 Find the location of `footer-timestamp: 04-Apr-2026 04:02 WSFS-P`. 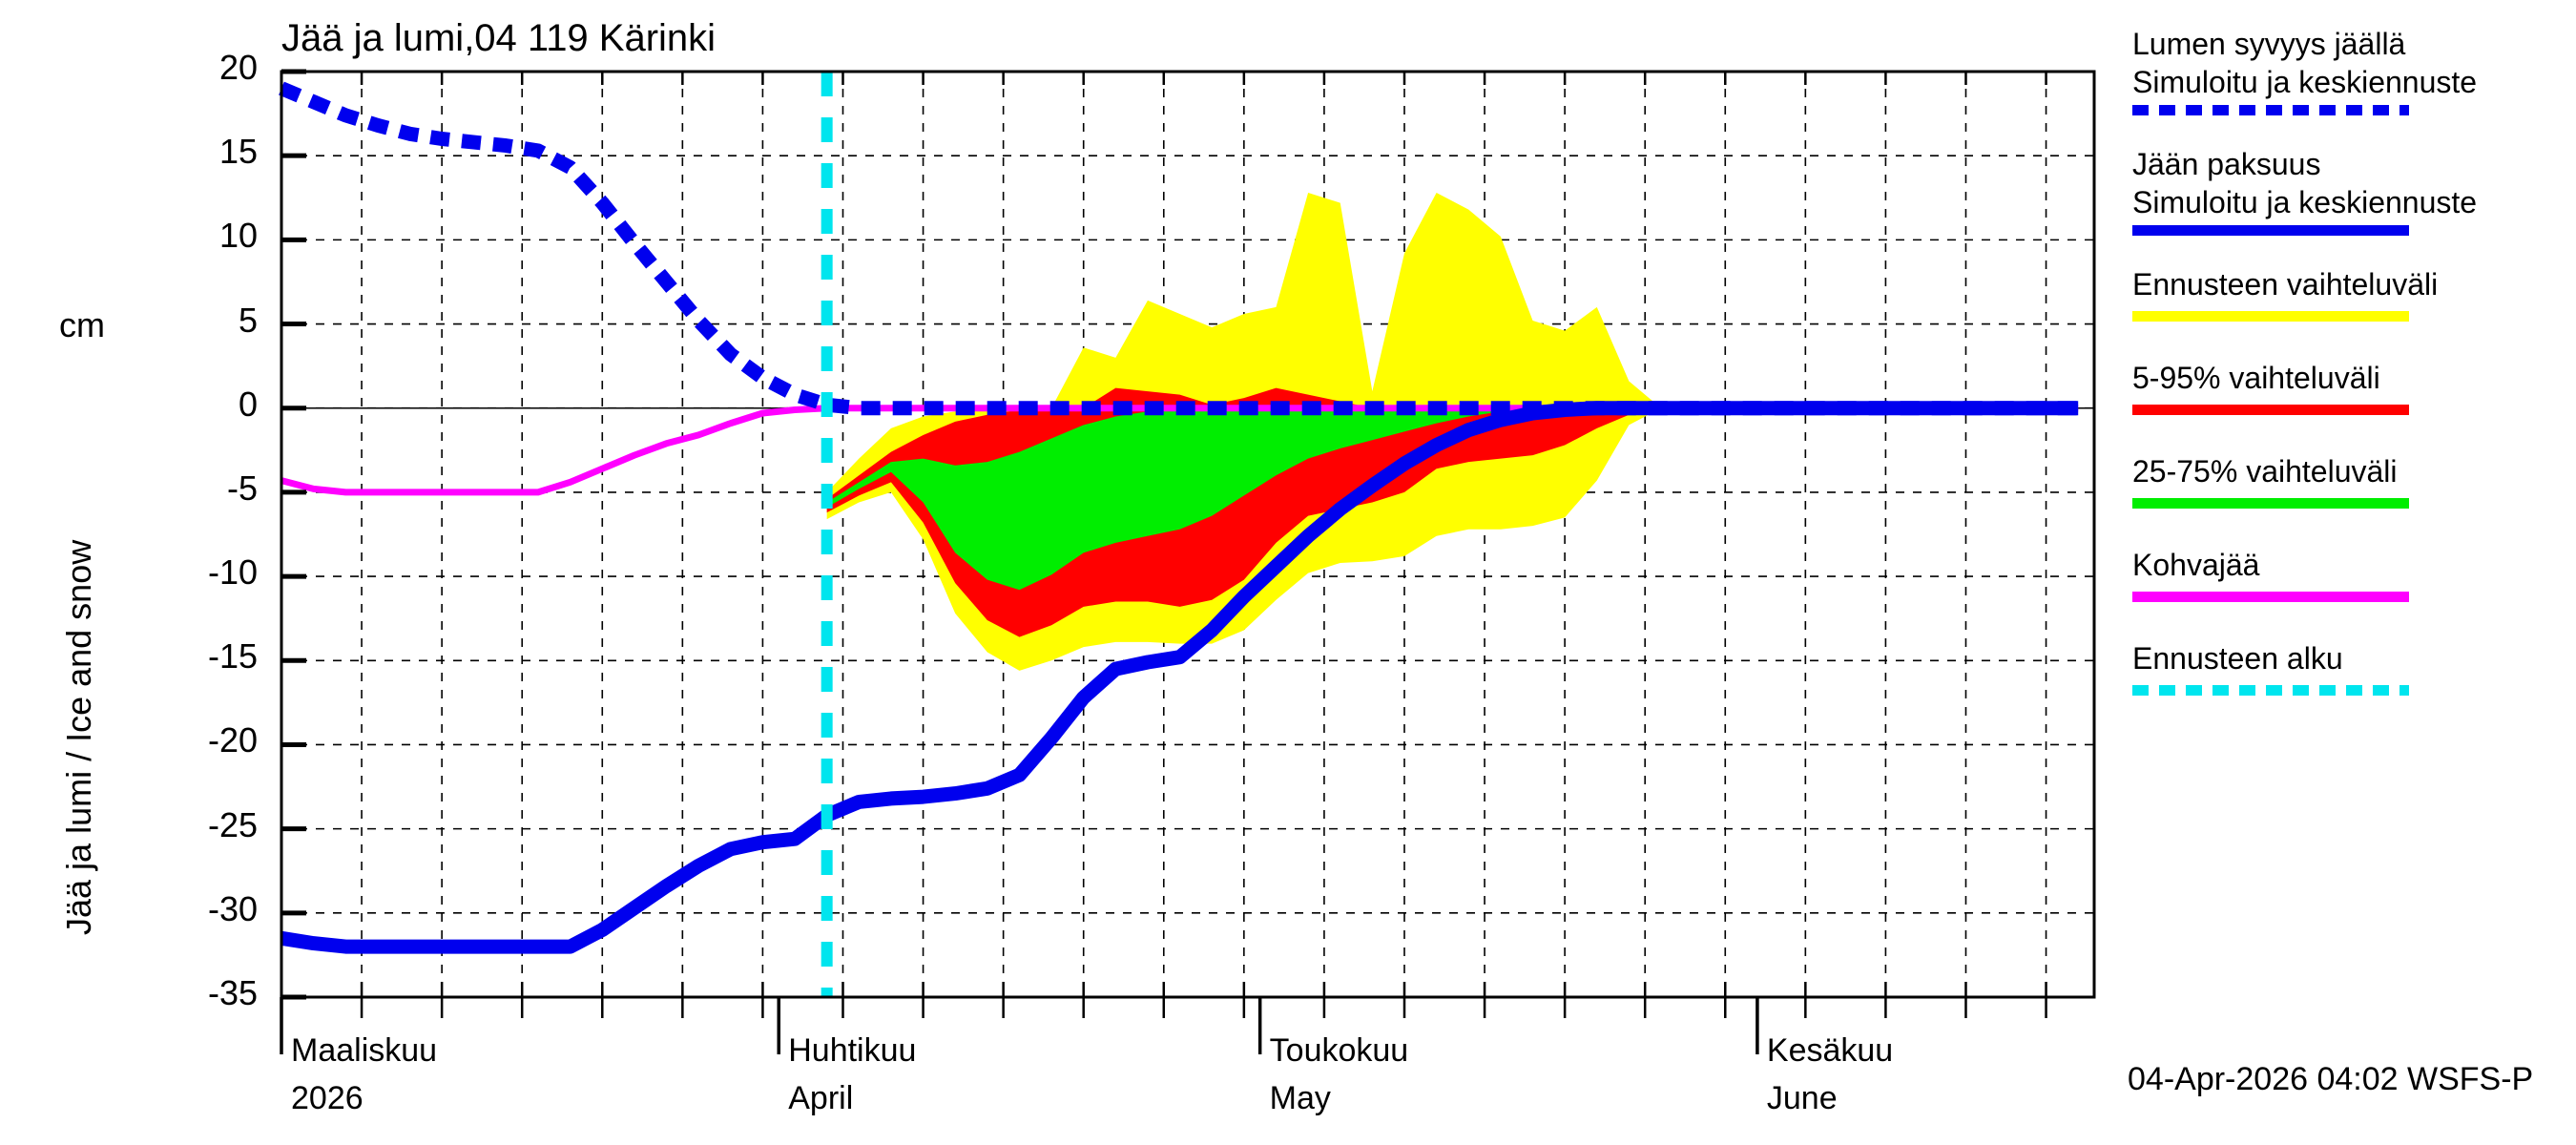

footer-timestamp: 04-Apr-2026 04:02 WSFS-P is located at coordinates (2331, 1079).